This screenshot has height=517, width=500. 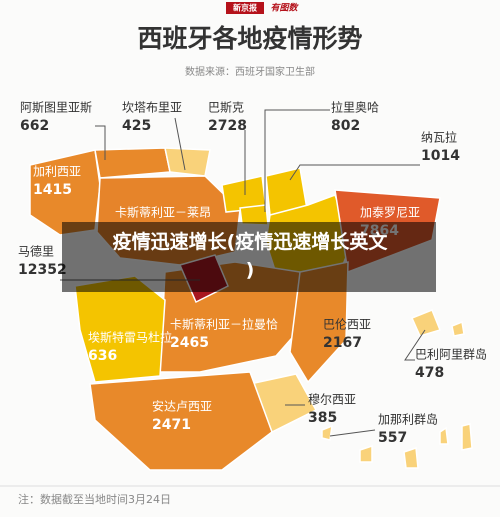 I want to click on region-name: 巴伦西亚, so click(x=347, y=324).